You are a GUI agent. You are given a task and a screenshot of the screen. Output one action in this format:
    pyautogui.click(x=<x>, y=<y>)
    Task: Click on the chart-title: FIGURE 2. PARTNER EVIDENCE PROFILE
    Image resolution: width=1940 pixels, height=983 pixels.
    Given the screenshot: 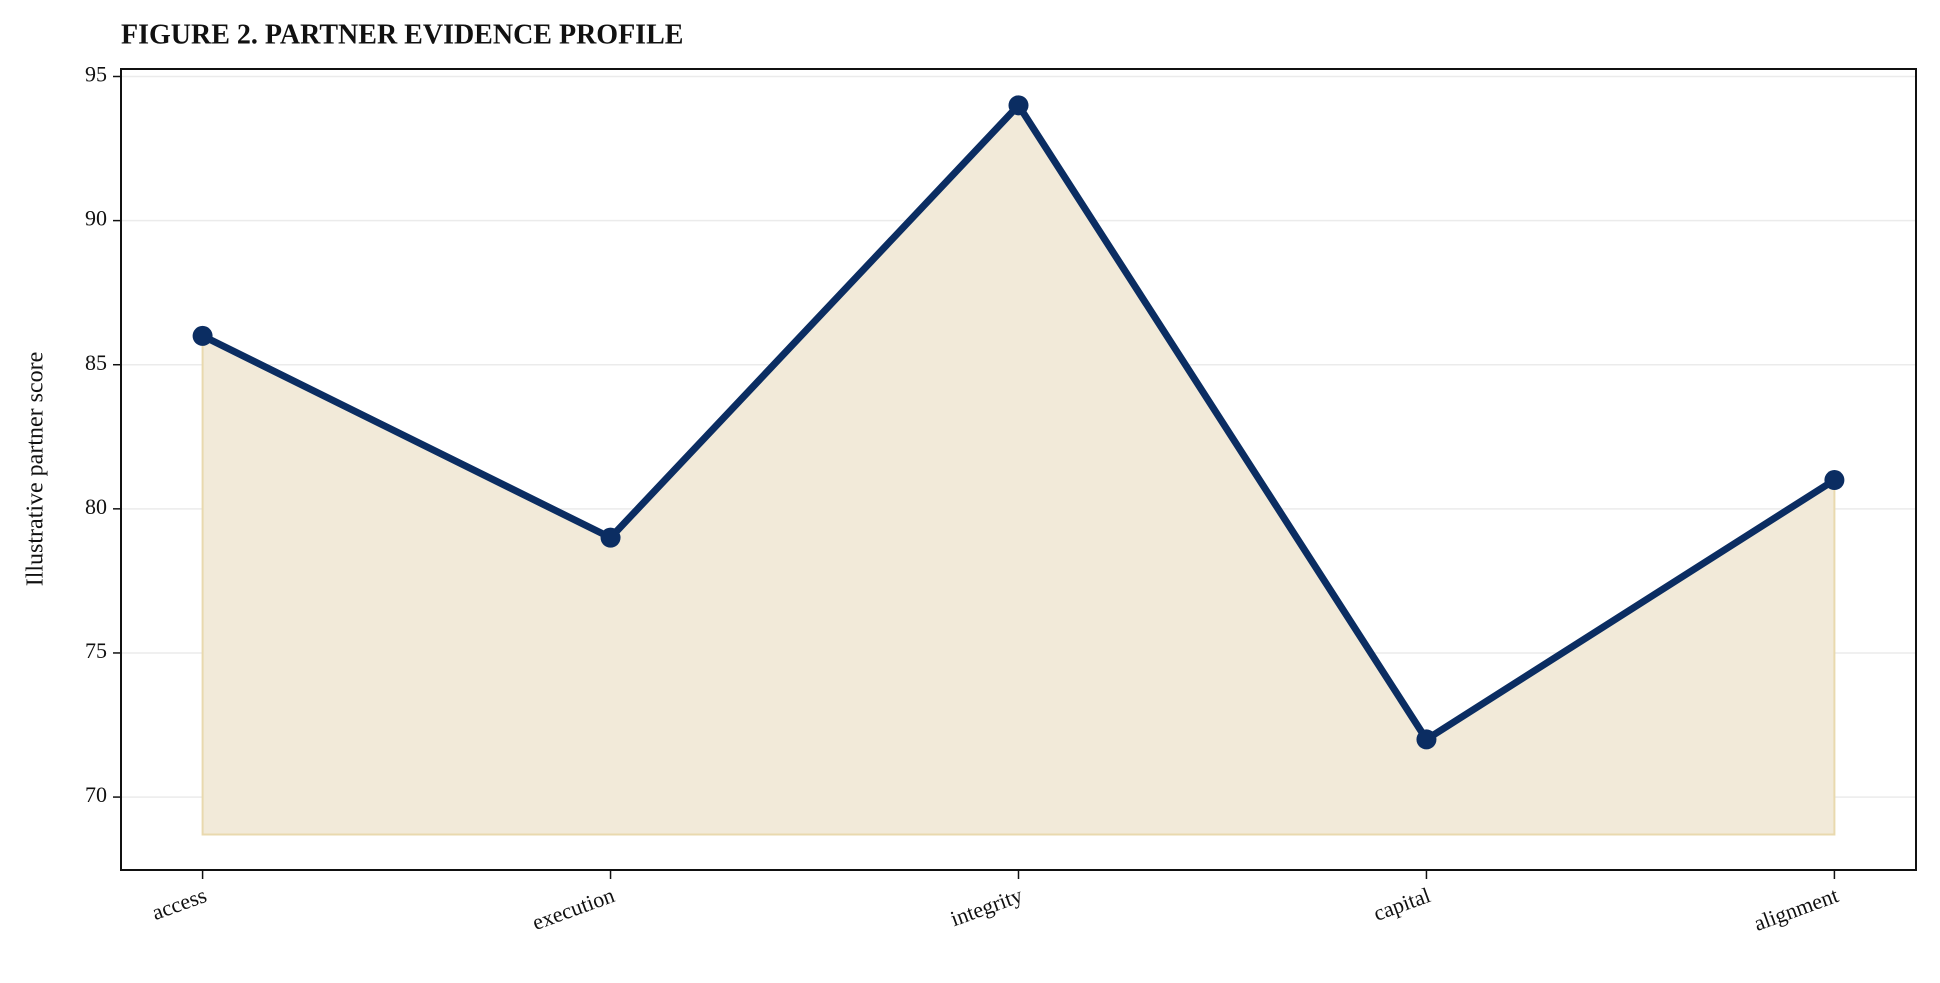 What is the action you would take?
    pyautogui.click(x=402, y=34)
    